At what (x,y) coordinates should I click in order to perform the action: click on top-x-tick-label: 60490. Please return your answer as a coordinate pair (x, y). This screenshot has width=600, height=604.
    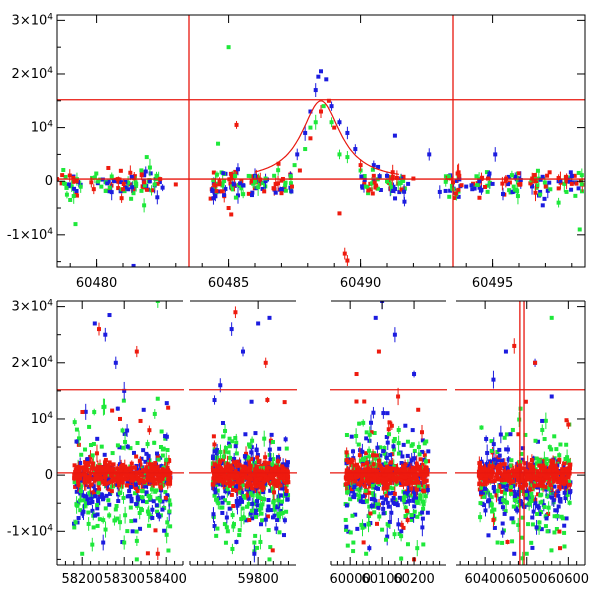
    Looking at the image, I should click on (360, 283).